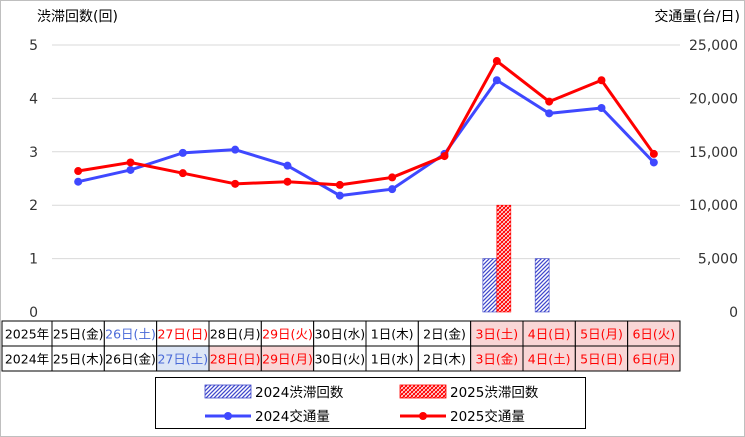 This screenshot has height=437, width=745. I want to click on y-right-ticks: 0 5,000 10,000 15,000 20,000 25,000, so click(713, 179).